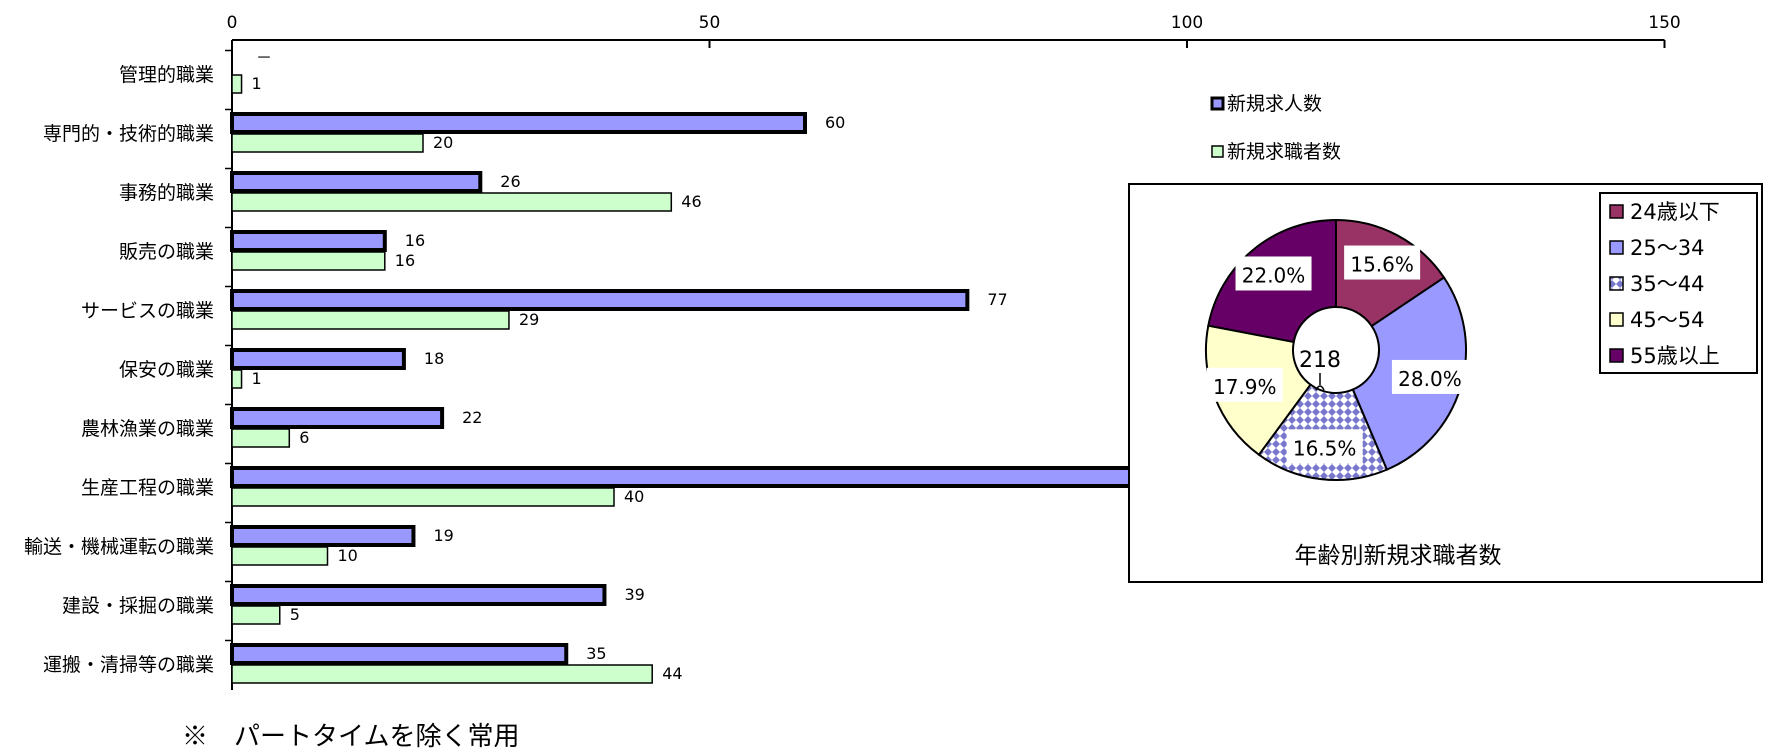 The width and height of the screenshot is (1772, 753). I want to click on bar-label-new-seekers: 10, so click(348, 555).